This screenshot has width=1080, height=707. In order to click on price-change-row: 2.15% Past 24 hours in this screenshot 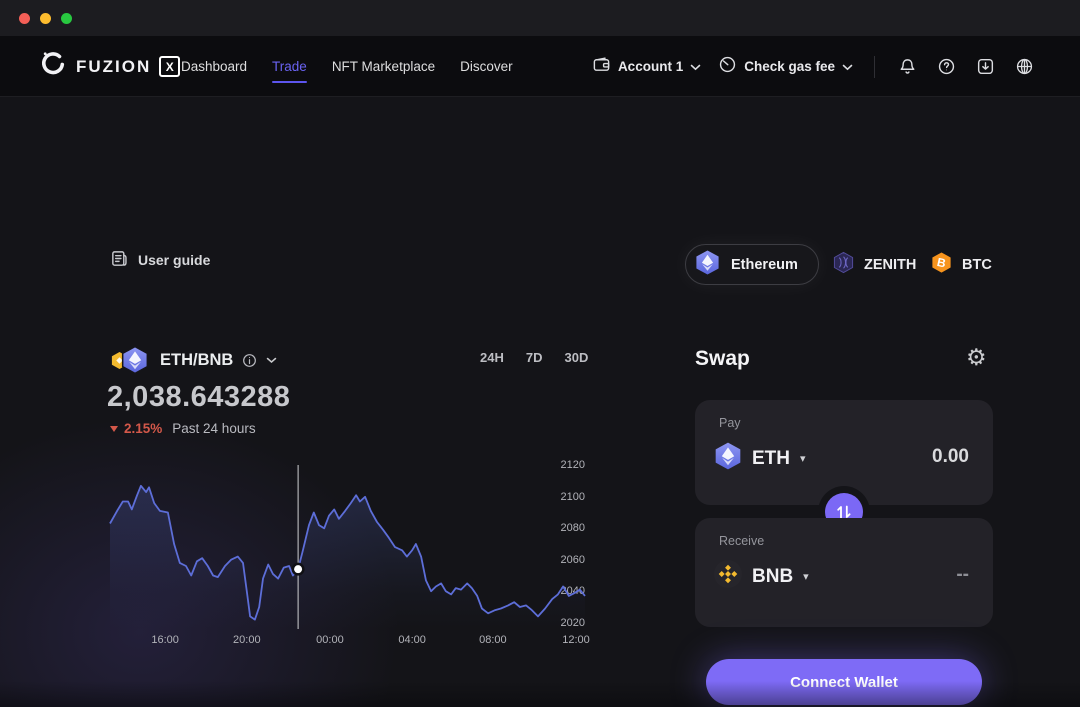, I will do `click(183, 428)`.